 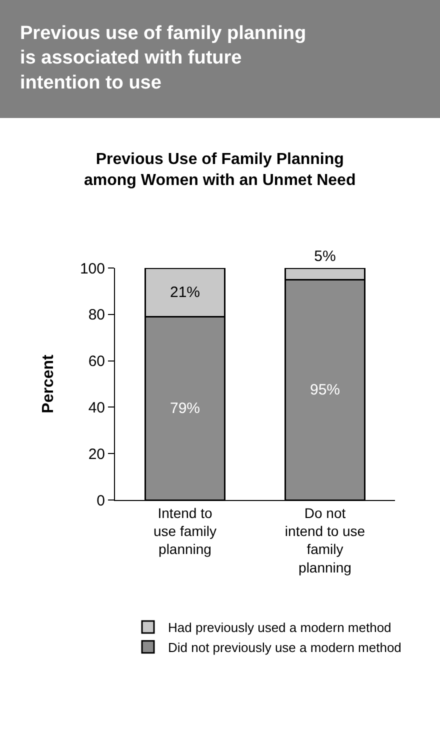 I want to click on y-axis-title: Percent, so click(x=48, y=384).